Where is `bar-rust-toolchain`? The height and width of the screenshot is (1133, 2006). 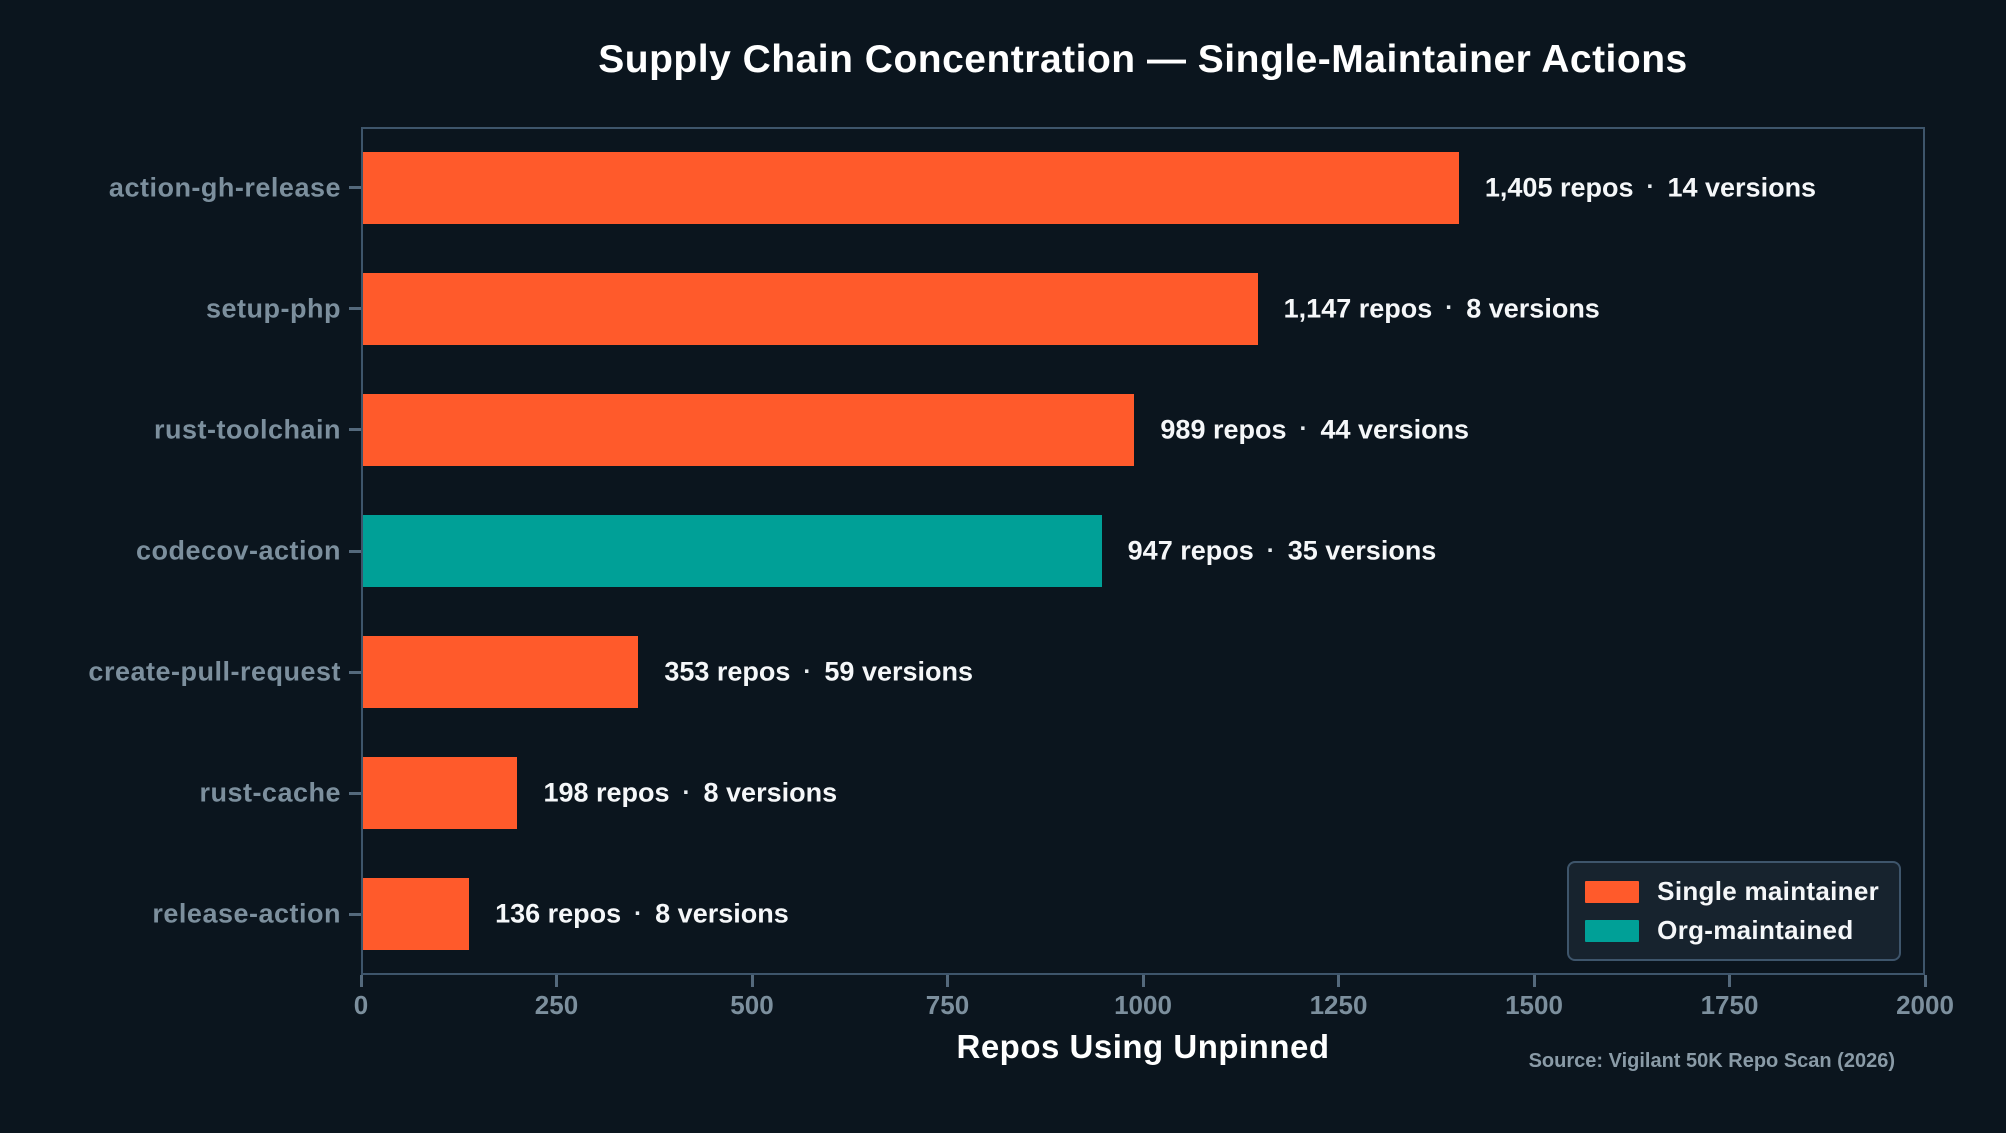 bar-rust-toolchain is located at coordinates (749, 429).